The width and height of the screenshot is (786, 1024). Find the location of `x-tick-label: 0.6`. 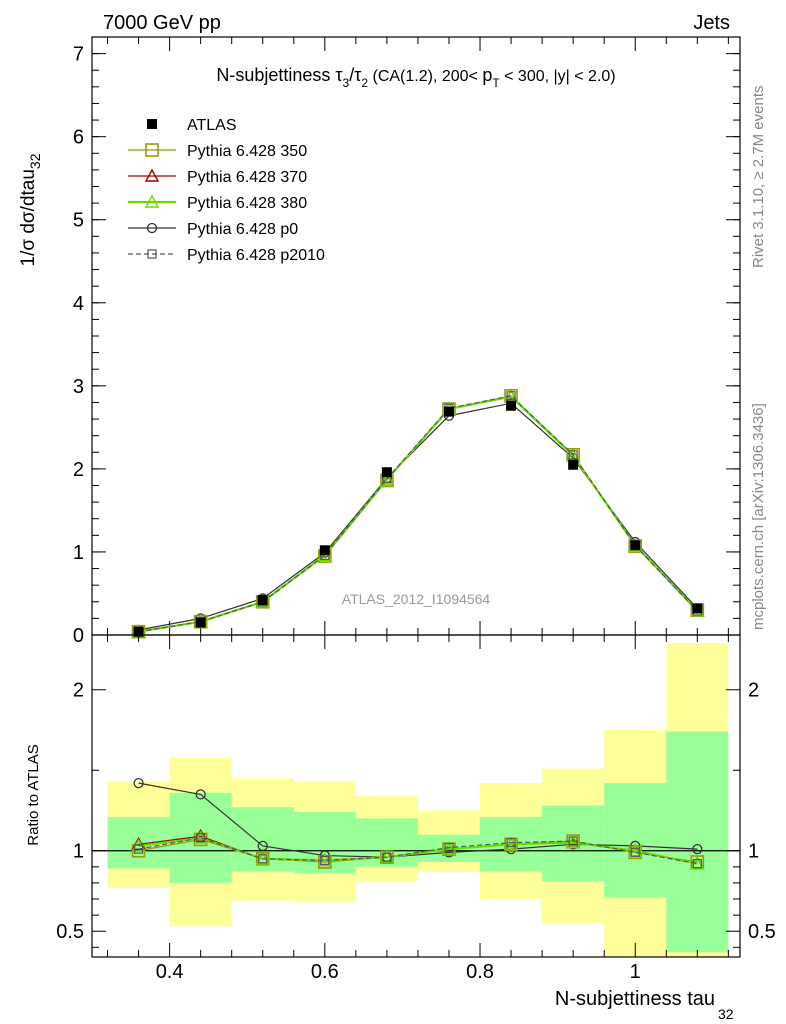

x-tick-label: 0.6 is located at coordinates (325, 972).